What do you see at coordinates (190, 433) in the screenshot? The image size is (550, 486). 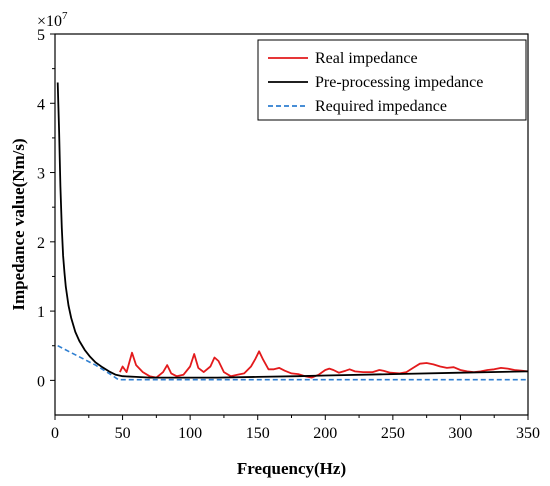 I see `x-tick-label: 100` at bounding box center [190, 433].